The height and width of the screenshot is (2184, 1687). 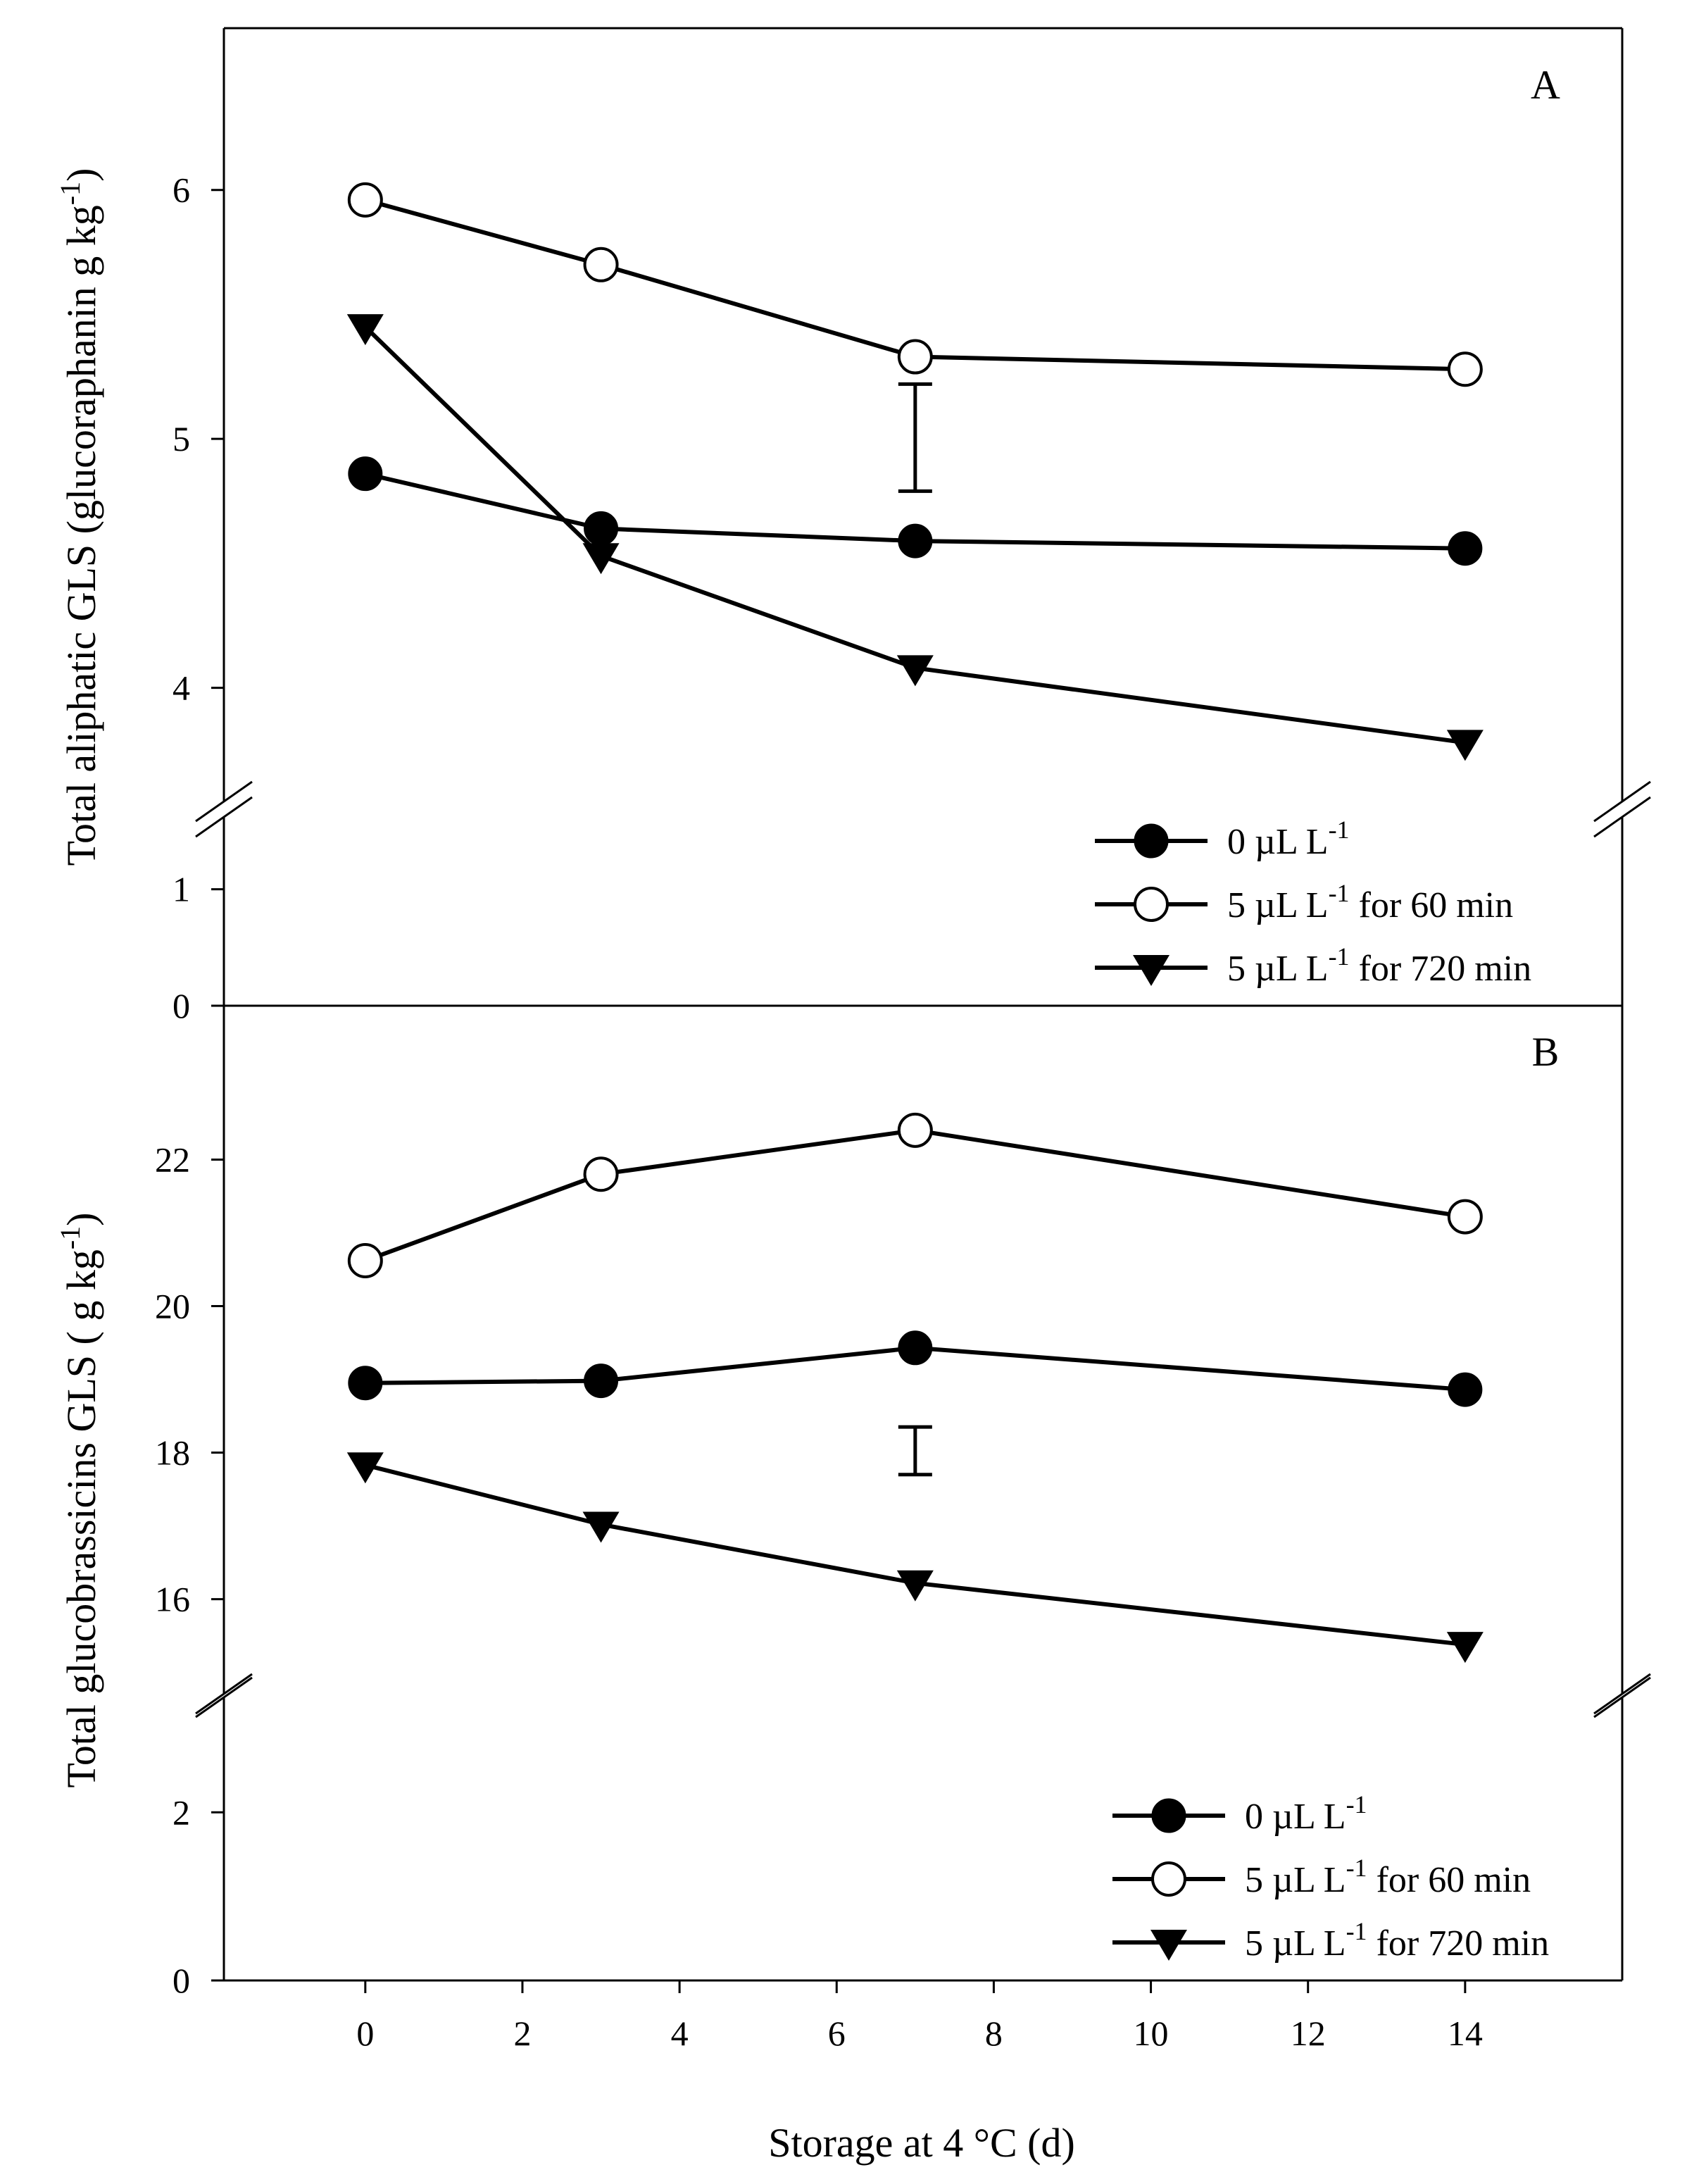 I want to click on panel-a-series-1-line, so click(x=915, y=511).